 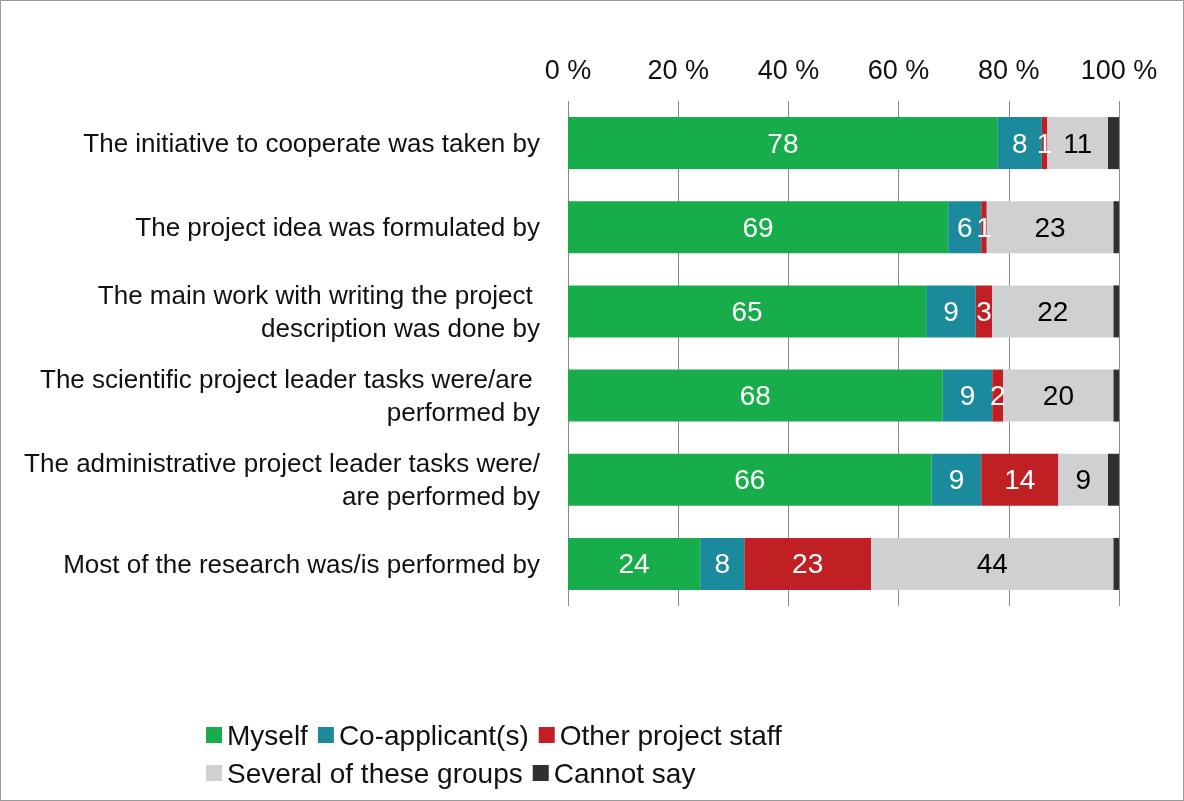 I want to click on data-label: 6, so click(x=964, y=227).